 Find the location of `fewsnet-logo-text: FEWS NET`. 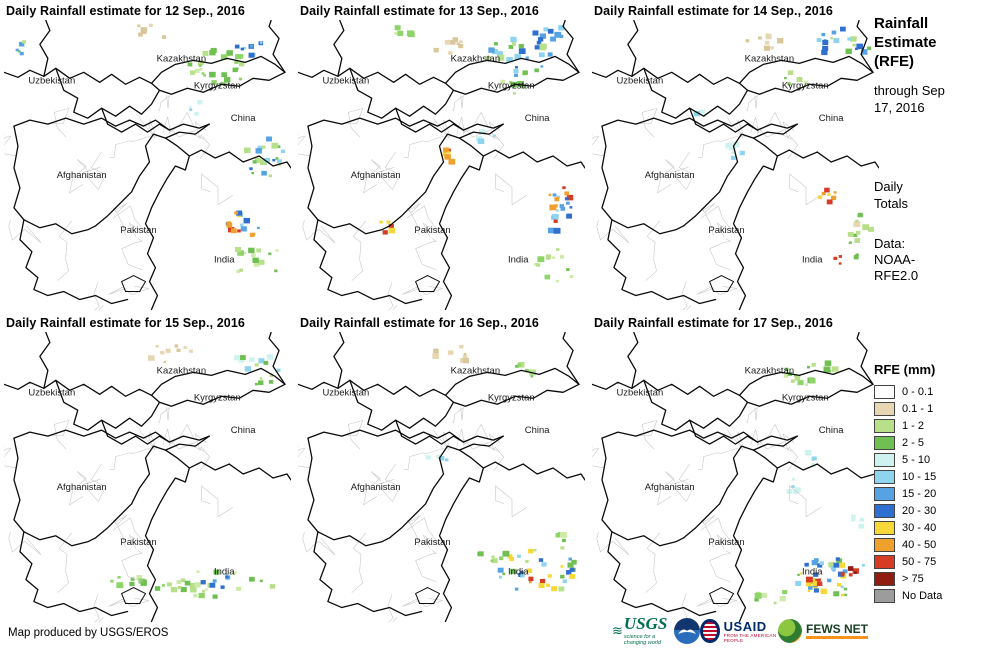

fewsnet-logo-text: FEWS NET is located at coordinates (837, 629).